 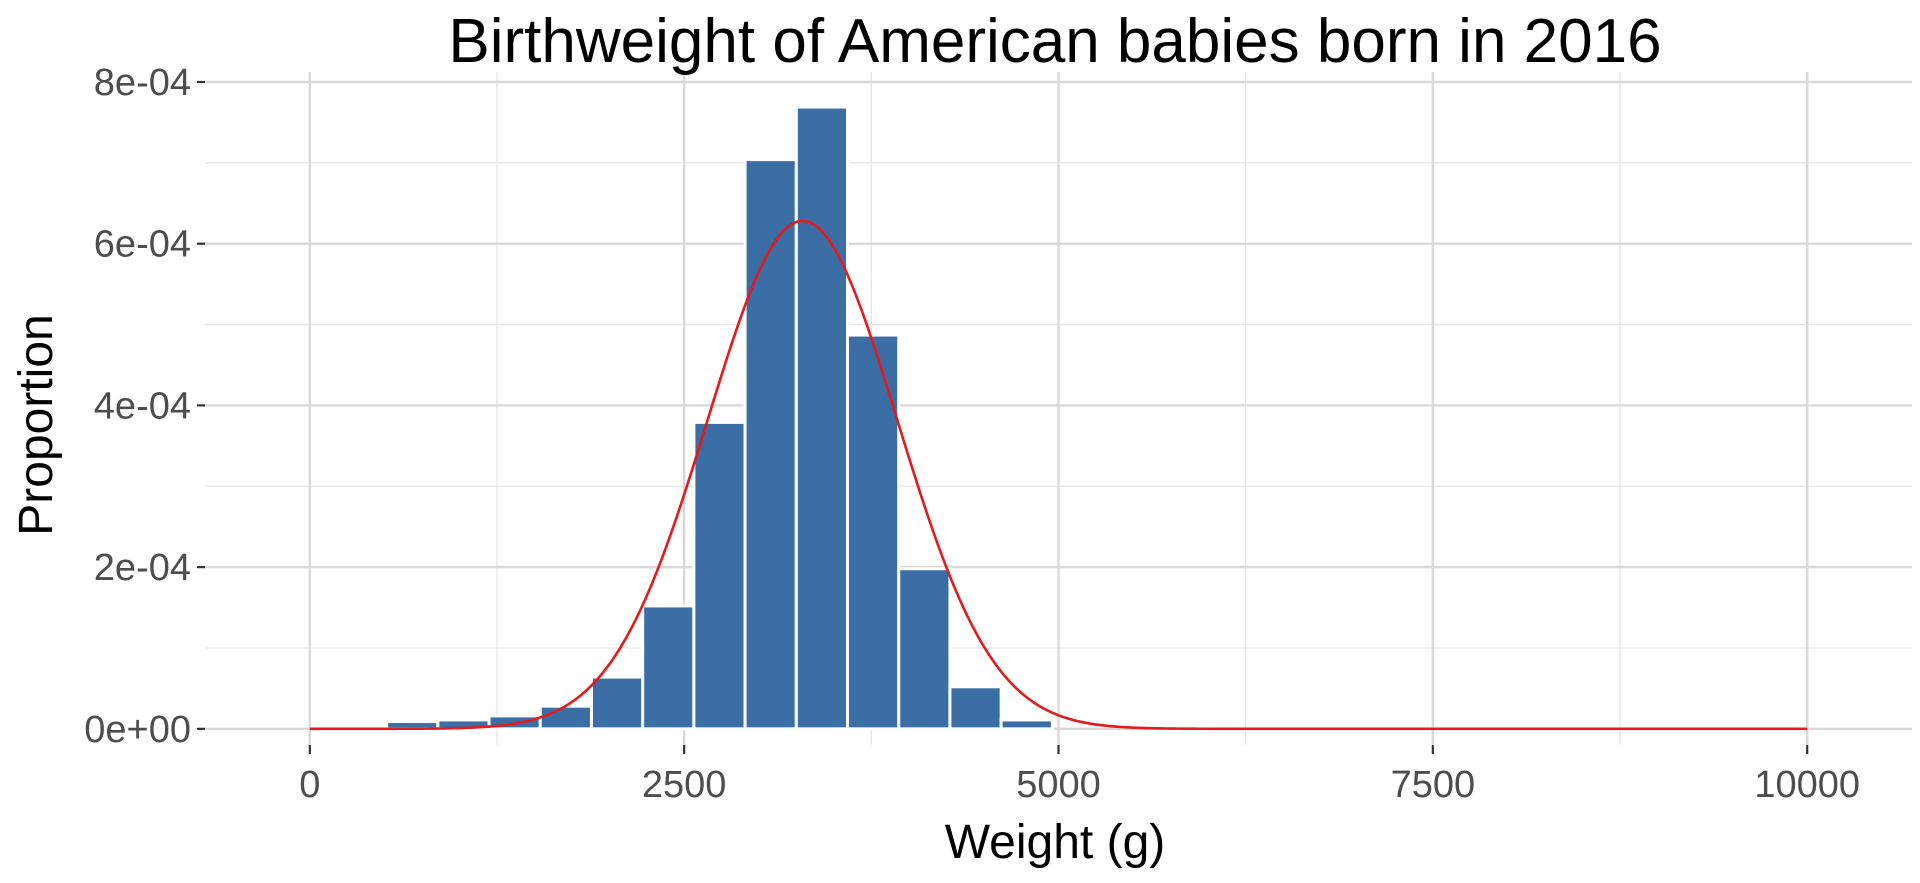 What do you see at coordinates (142, 406) in the screenshot?
I see `y-tick-label: 4e-04` at bounding box center [142, 406].